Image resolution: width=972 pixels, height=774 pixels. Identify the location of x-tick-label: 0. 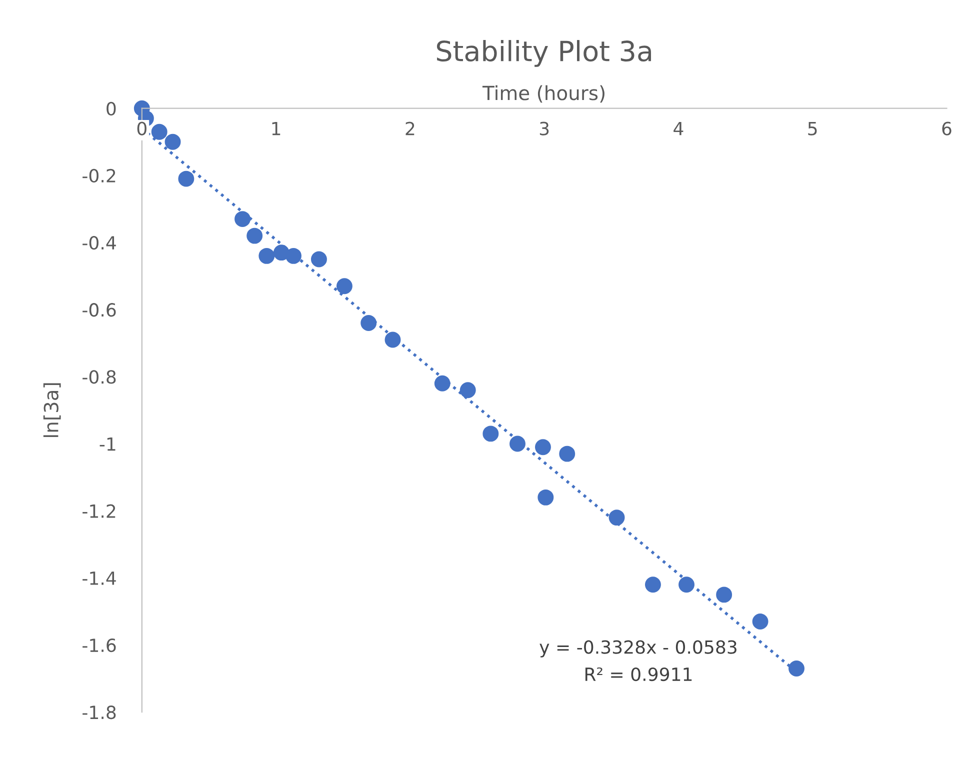
(141, 129).